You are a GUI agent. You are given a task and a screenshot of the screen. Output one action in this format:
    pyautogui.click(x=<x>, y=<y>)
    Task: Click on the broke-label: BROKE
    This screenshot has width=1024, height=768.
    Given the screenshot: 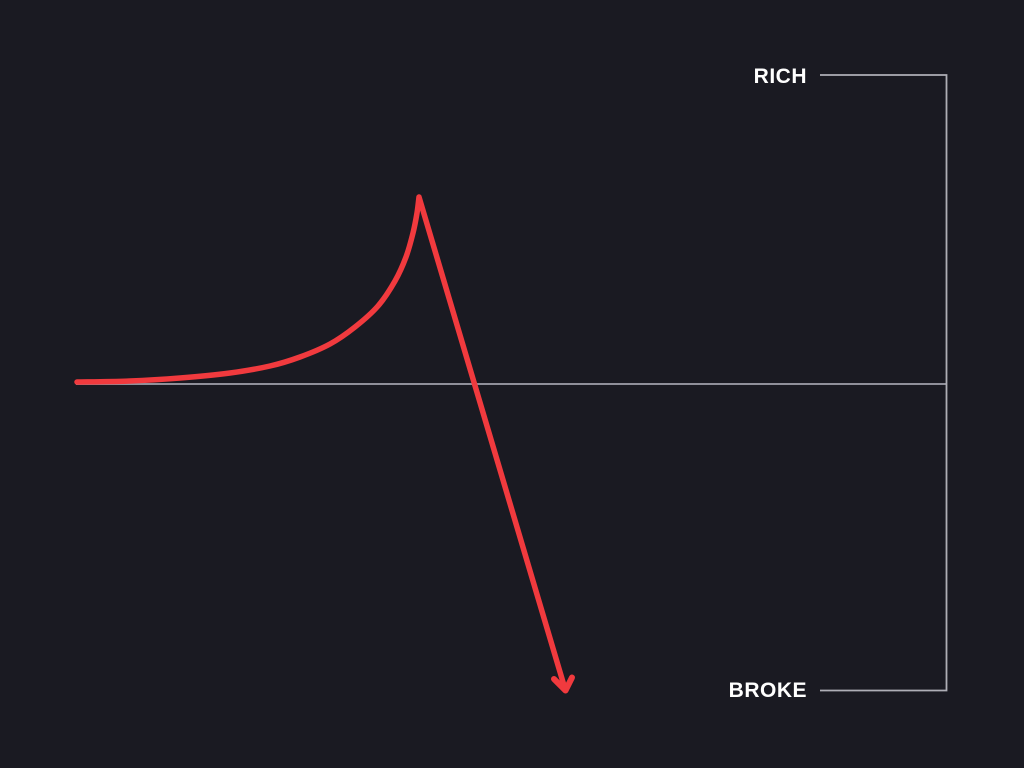 What is the action you would take?
    pyautogui.click(x=767, y=690)
    